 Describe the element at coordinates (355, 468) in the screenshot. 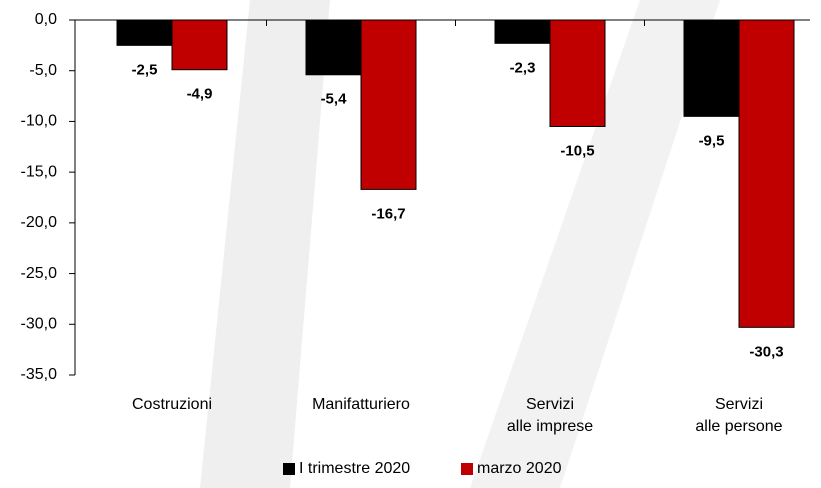

I see `legend-label: I trimestre 2020` at that location.